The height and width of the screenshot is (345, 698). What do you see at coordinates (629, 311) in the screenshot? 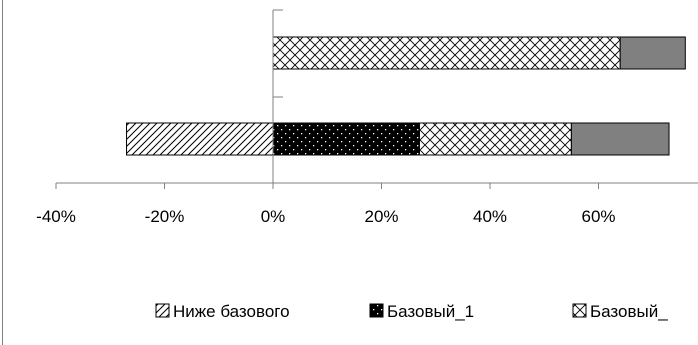
I see `legend-label: Базовый_` at bounding box center [629, 311].